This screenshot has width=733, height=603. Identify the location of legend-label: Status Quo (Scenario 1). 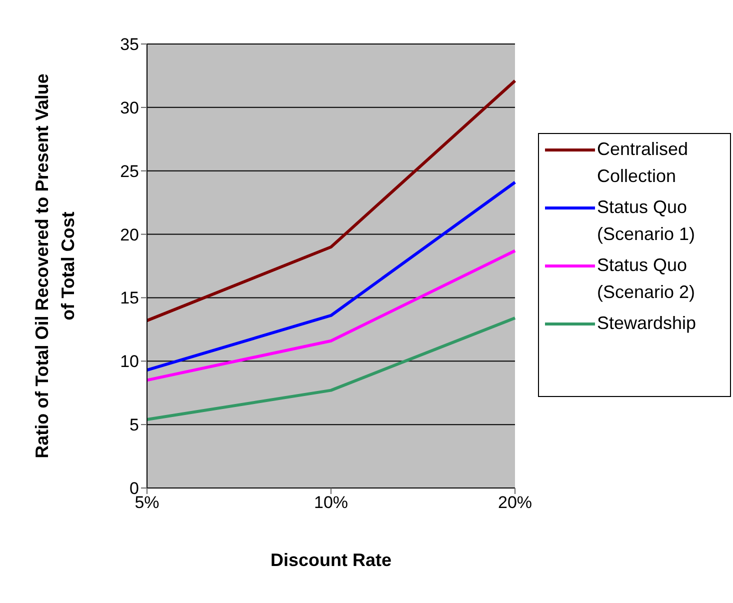
(646, 221).